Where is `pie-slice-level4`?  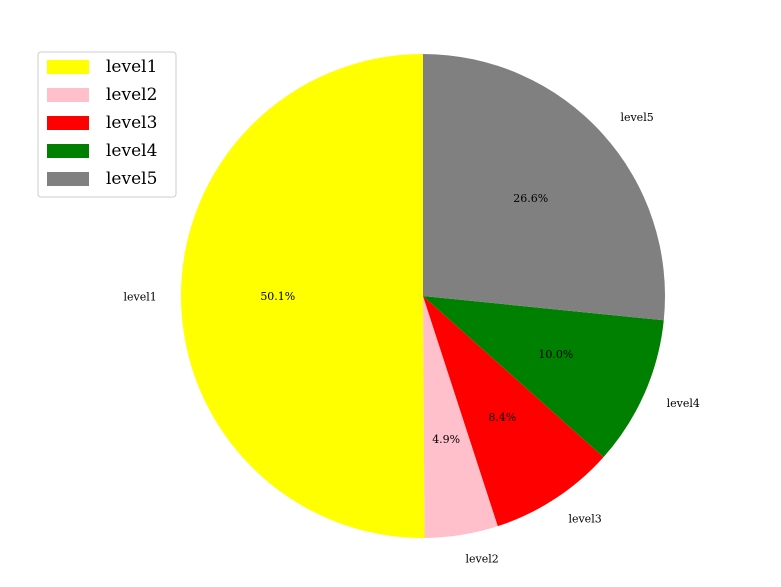 pie-slice-level4 is located at coordinates (543, 377).